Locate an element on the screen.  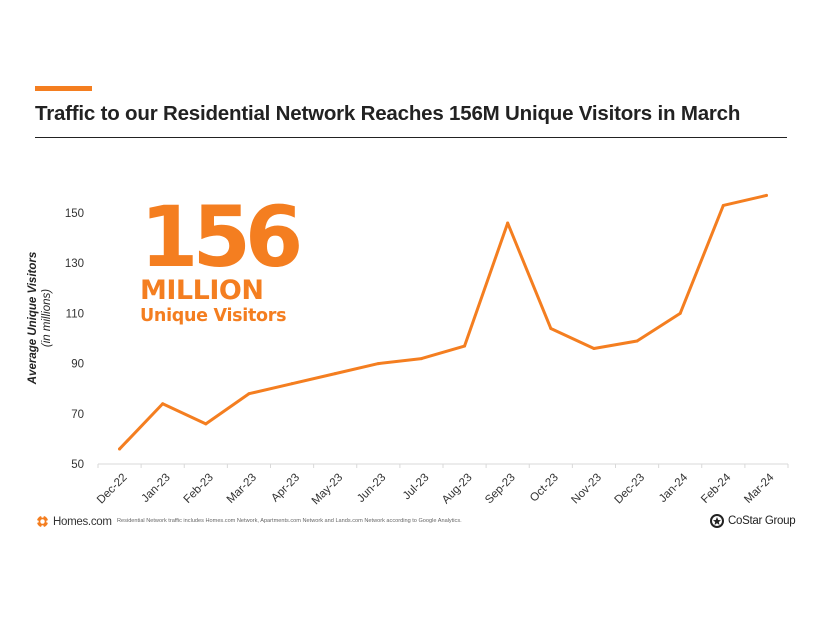
x-tick-label: Dec-22 is located at coordinates (112, 489).